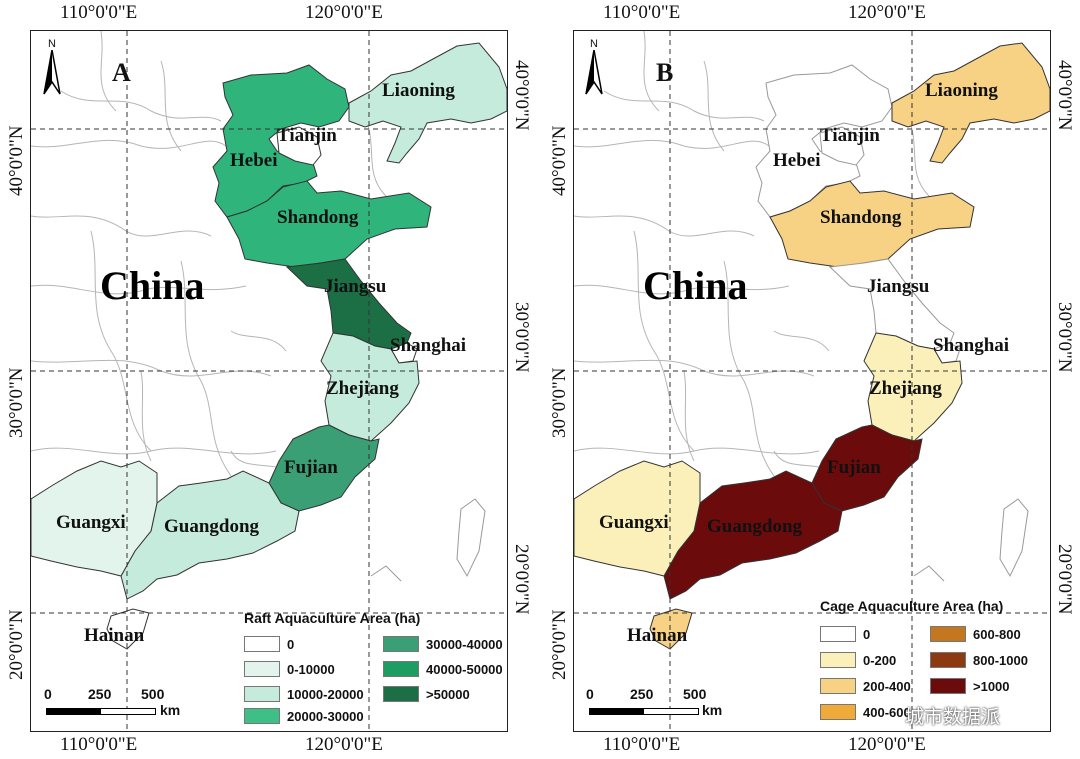 Image resolution: width=1080 pixels, height=759 pixels. What do you see at coordinates (642, 694) in the screenshot?
I see `scale-tick-b-250: 250` at bounding box center [642, 694].